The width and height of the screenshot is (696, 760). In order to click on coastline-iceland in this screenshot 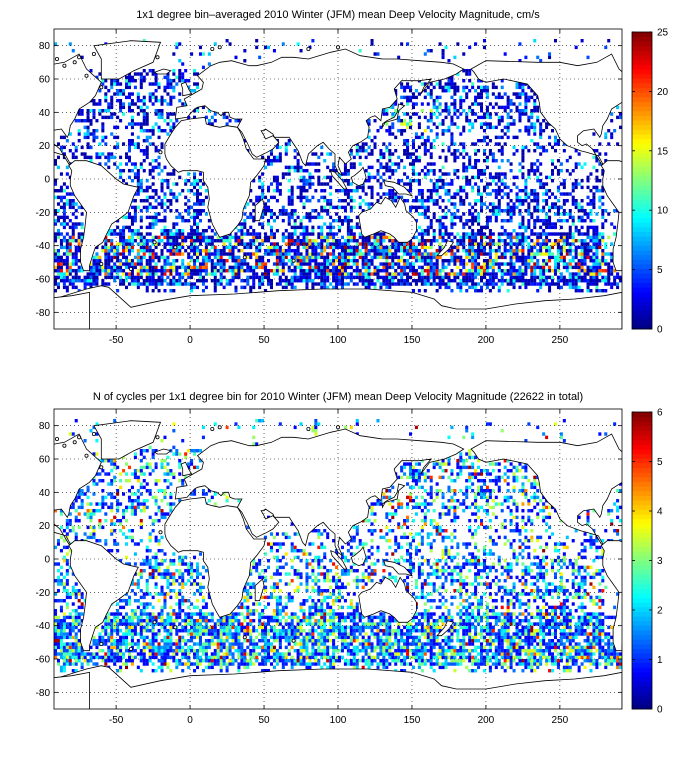, I will do `click(162, 71)`.